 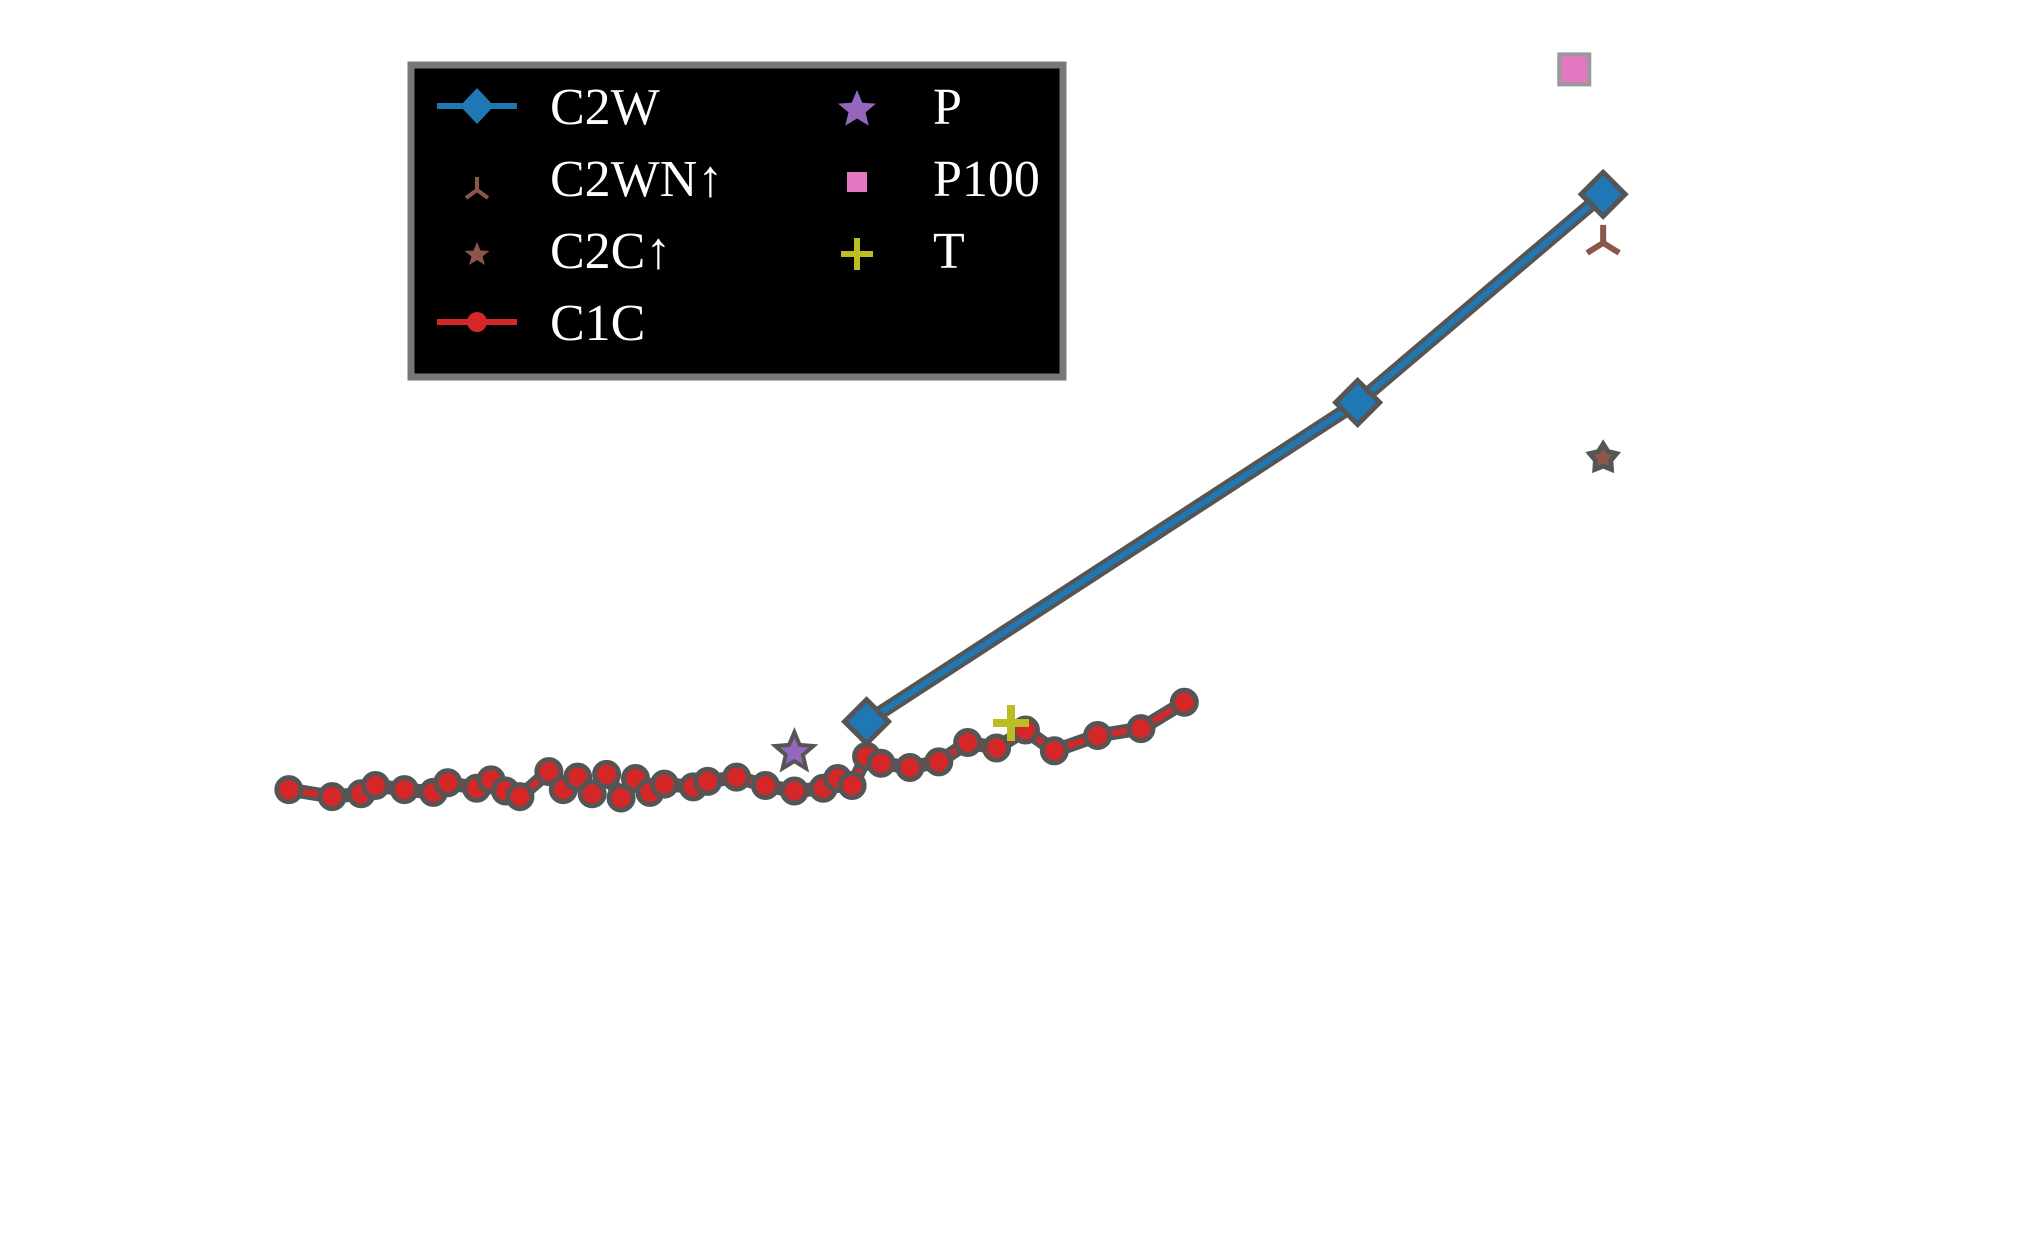 I want to click on legend-entry-c2wn: C2WN↑, so click(x=593, y=179).